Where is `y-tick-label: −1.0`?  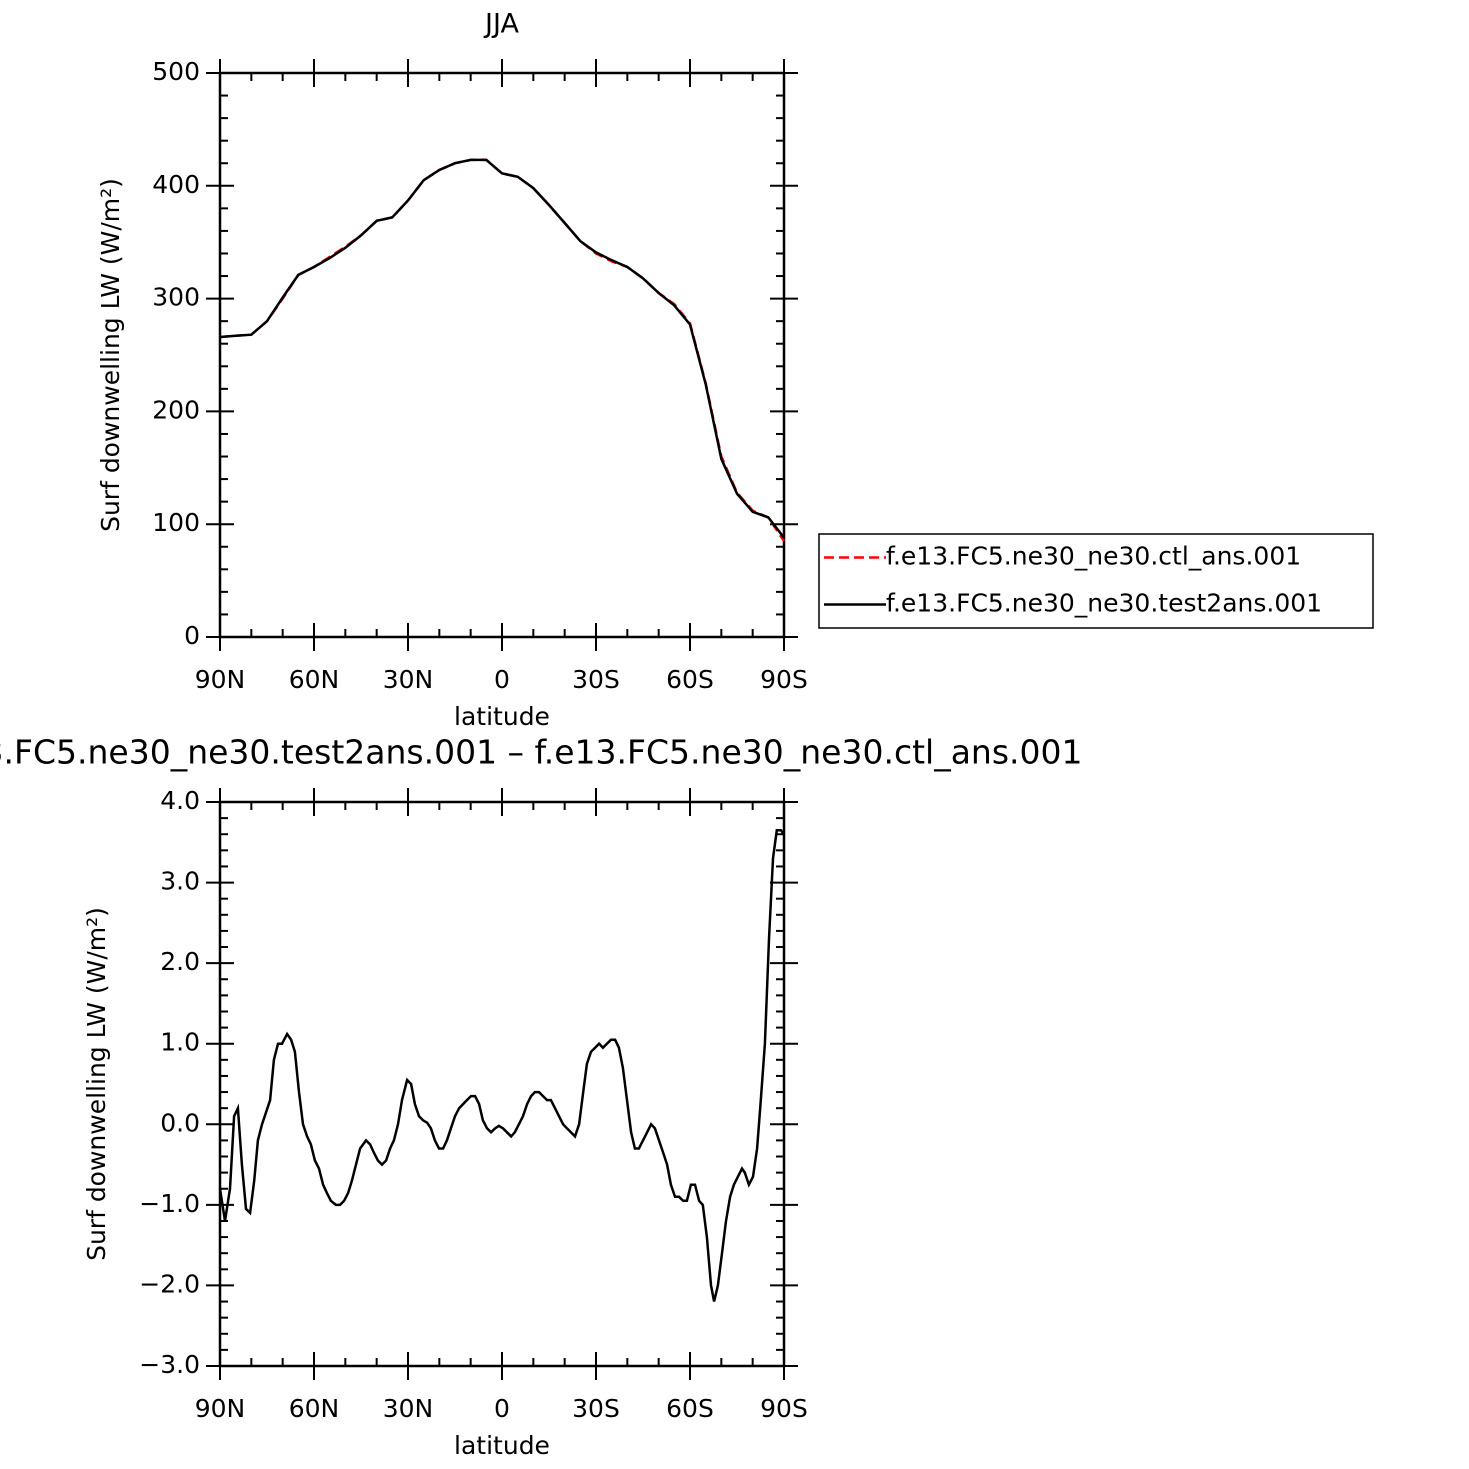 y-tick-label: −1.0 is located at coordinates (169, 1203).